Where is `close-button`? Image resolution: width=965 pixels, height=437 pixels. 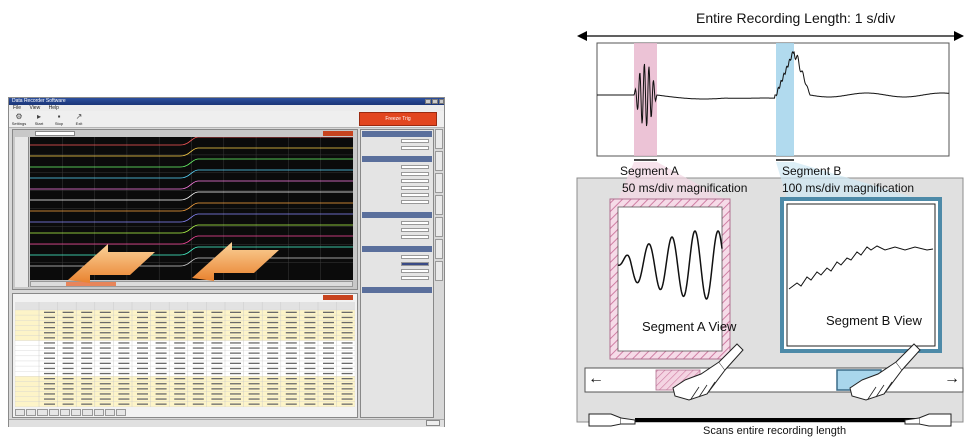 close-button is located at coordinates (441, 101).